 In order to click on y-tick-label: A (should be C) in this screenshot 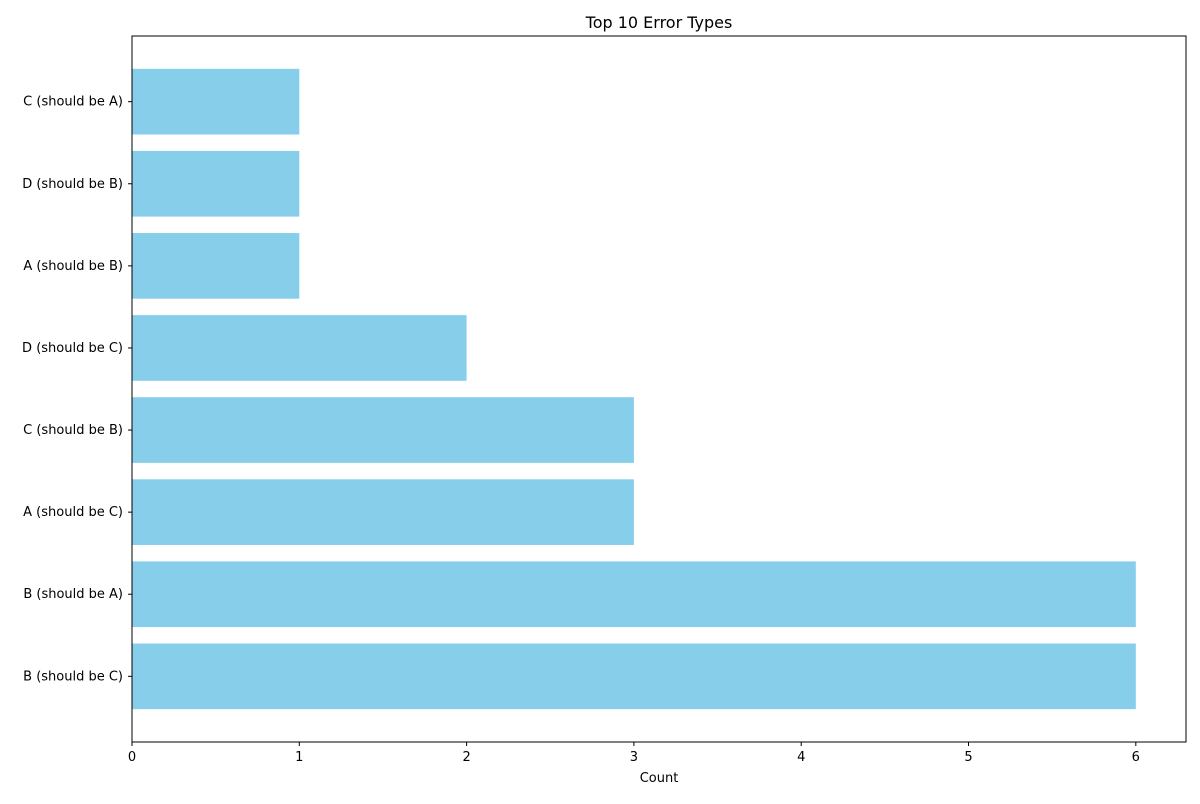, I will do `click(73, 512)`.